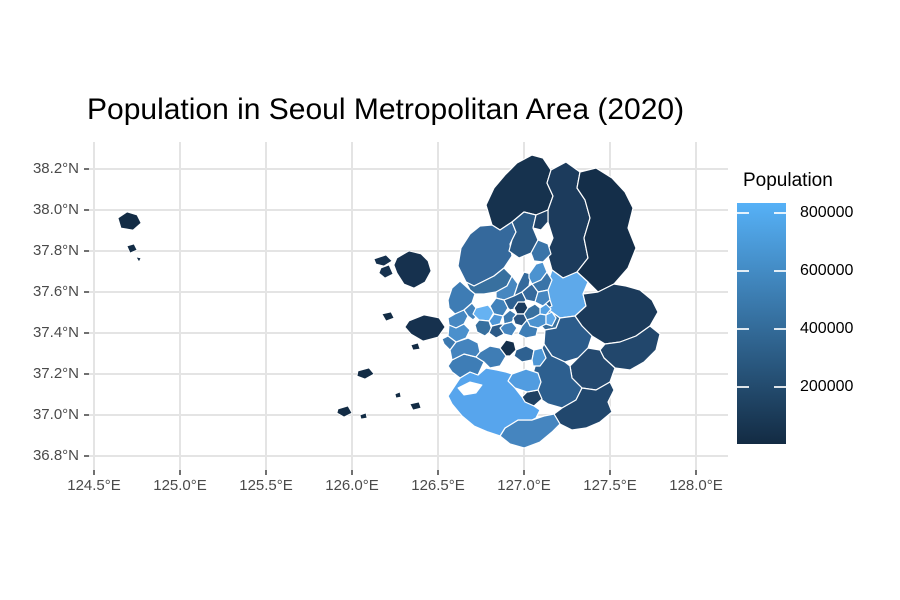 This screenshot has width=900, height=600. What do you see at coordinates (344, 411) in the screenshot?
I see `island-deokjeokdo` at bounding box center [344, 411].